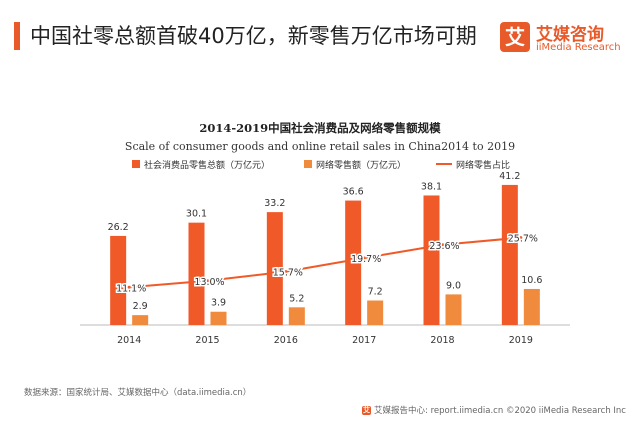 The height and width of the screenshot is (425, 640). I want to click on bar-online-2018, so click(453, 309).